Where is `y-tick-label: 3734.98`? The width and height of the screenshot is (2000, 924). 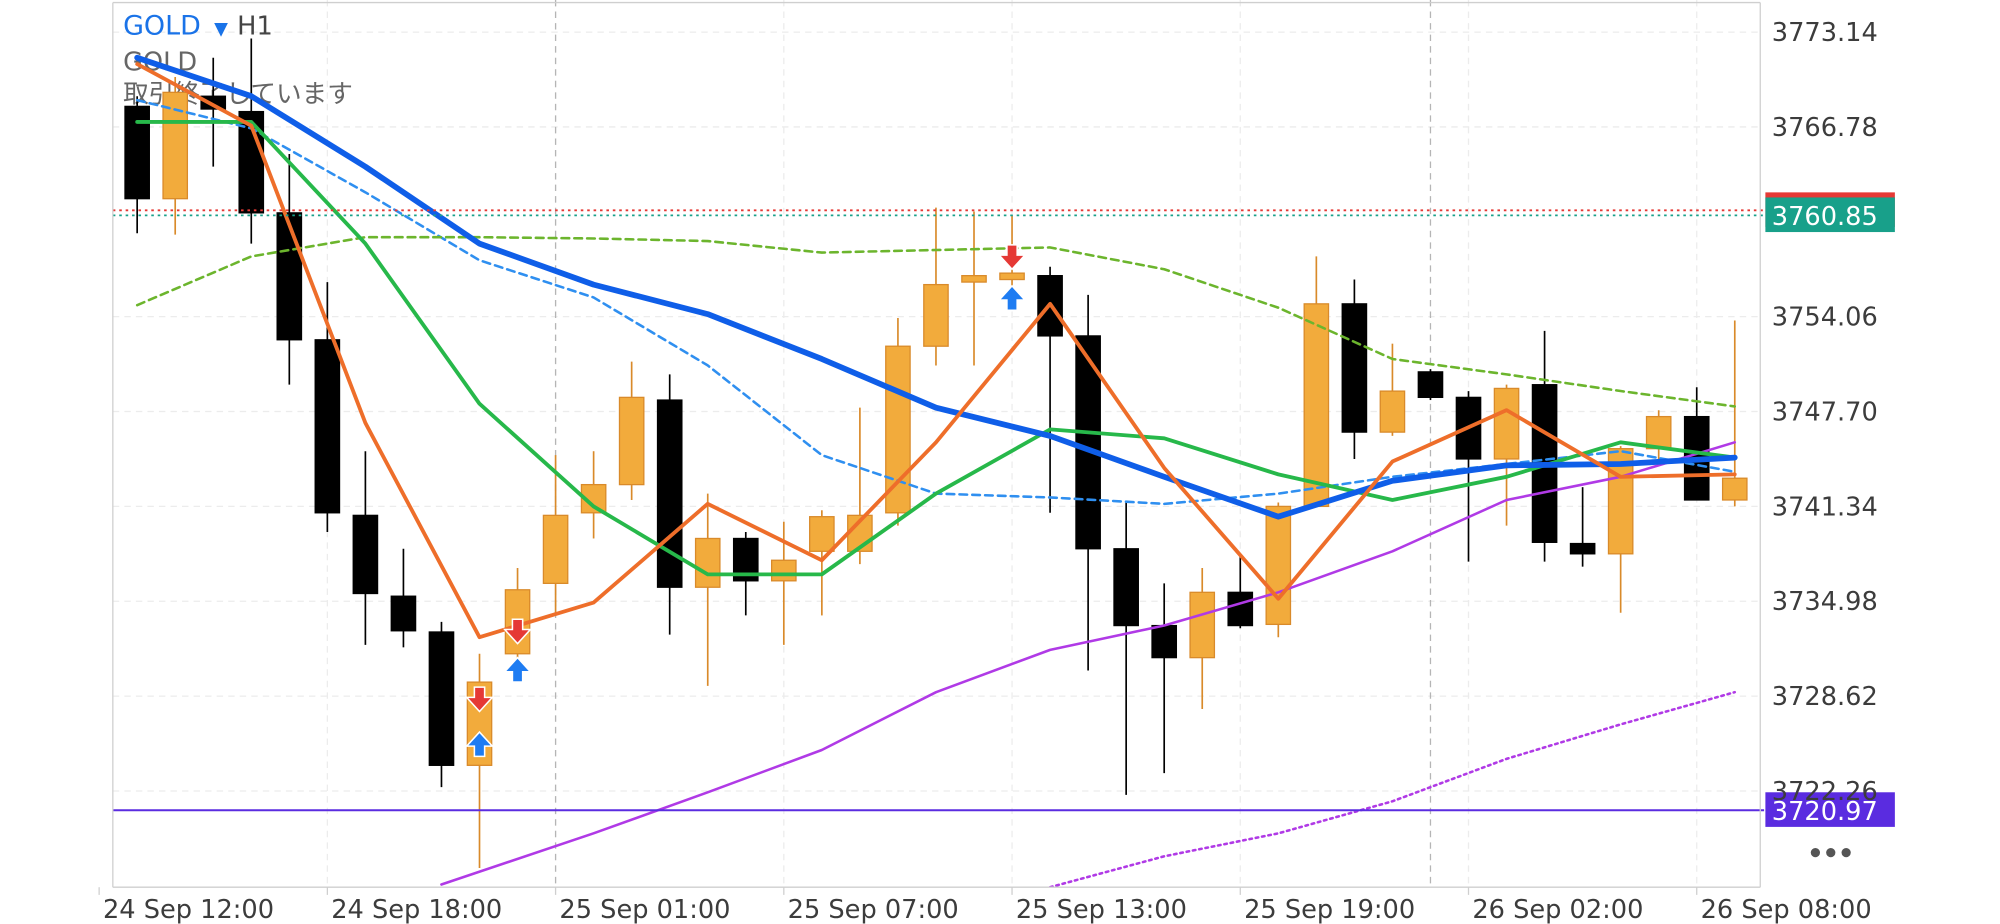
y-tick-label: 3734.98 is located at coordinates (1825, 602).